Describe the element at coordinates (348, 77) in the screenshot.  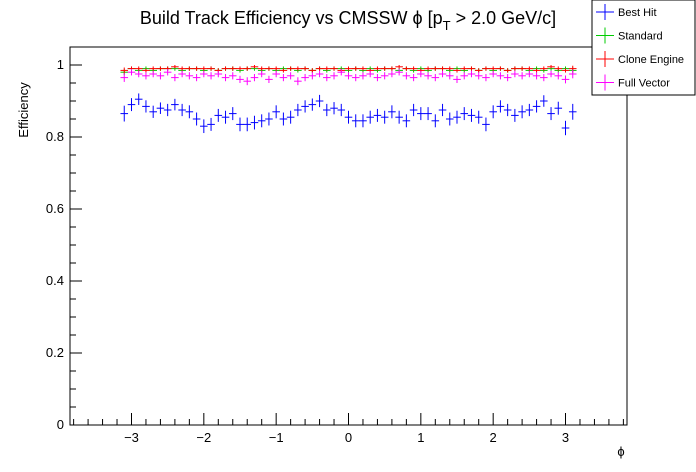
I see `series-full-vector` at that location.